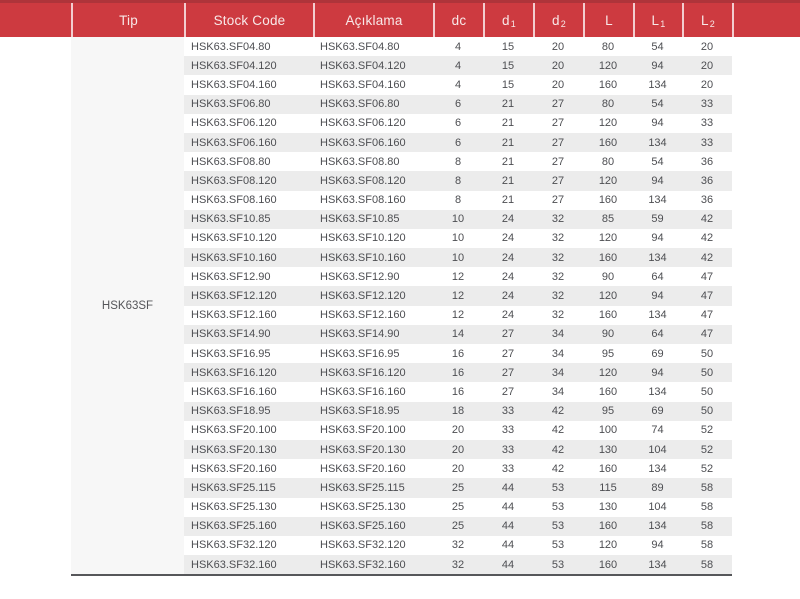  Describe the element at coordinates (657, 334) in the screenshot. I see `cell-L1: 64` at that location.